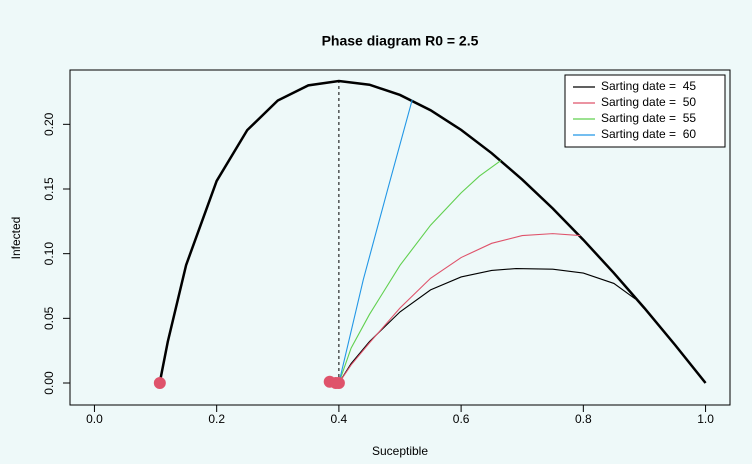 Image resolution: width=752 pixels, height=464 pixels. I want to click on y-tick-label: 0.05, so click(49, 318).